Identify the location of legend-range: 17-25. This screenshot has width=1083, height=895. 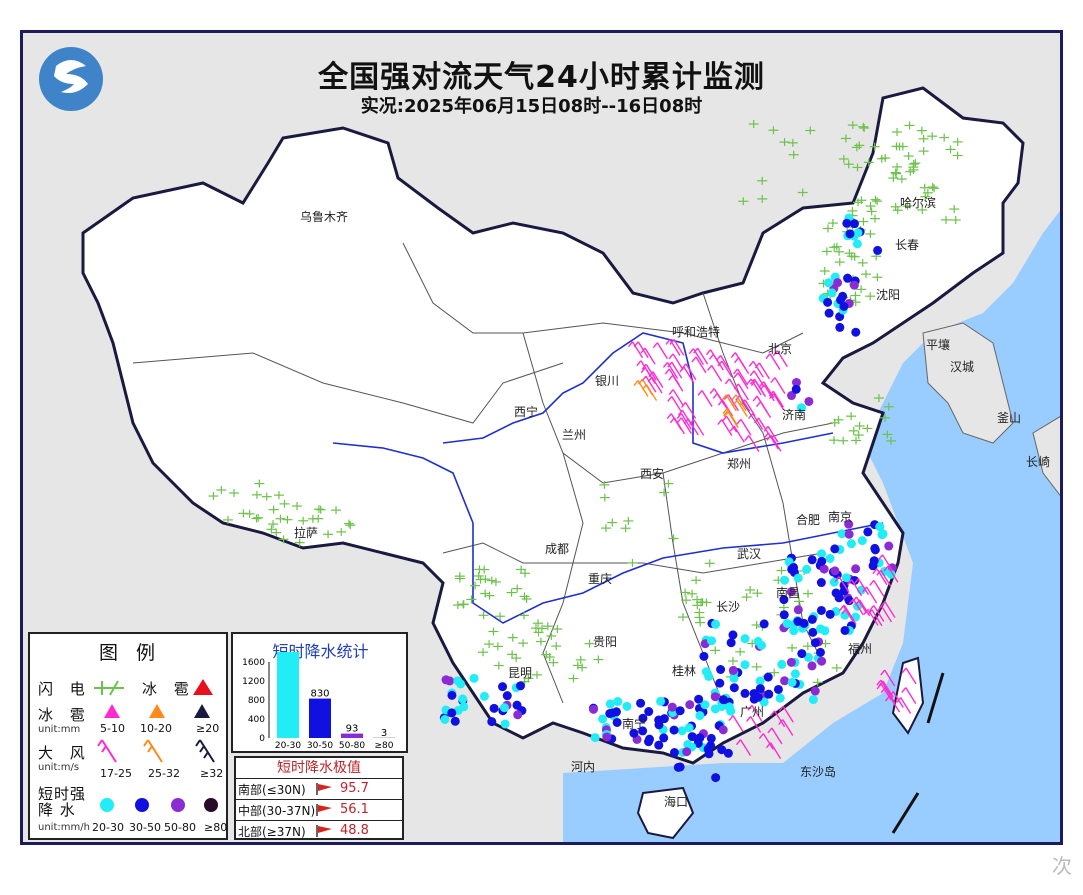
(116, 773).